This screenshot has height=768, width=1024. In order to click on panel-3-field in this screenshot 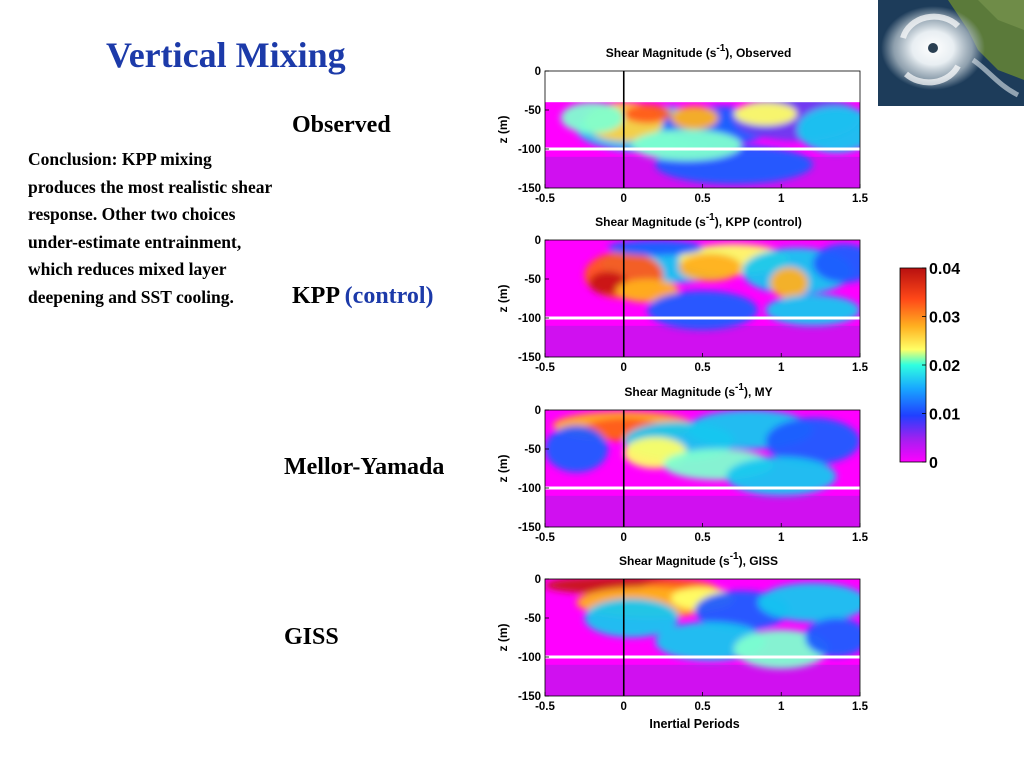, I will do `click(702, 637)`.